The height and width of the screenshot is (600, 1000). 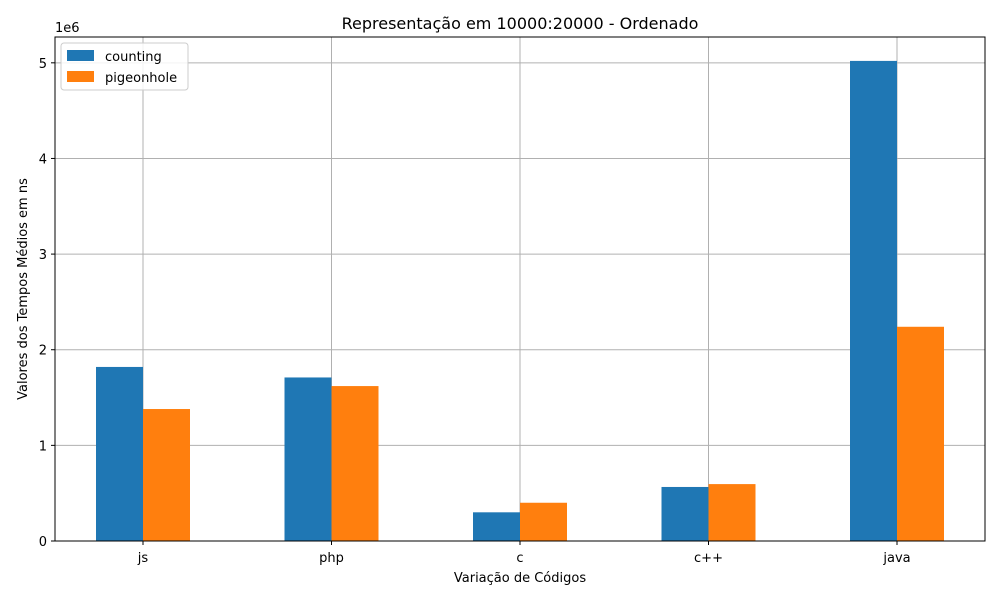 I want to click on bar-pigeonhole-c, so click(x=543, y=521).